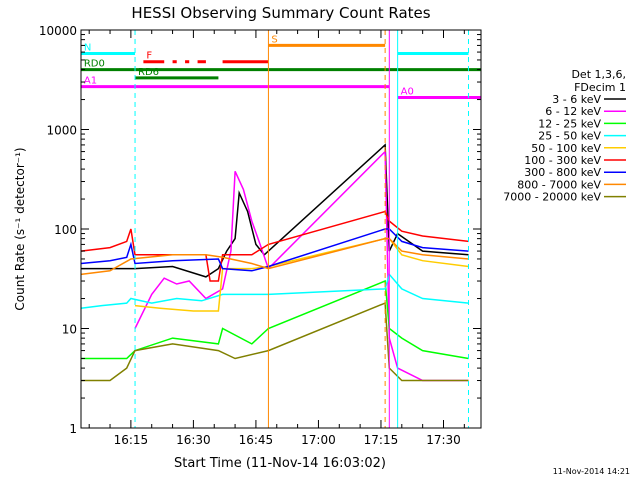  What do you see at coordinates (20, 228) in the screenshot?
I see `y-axis-label: Count Rate (s⁻¹ detector⁻¹)` at bounding box center [20, 228].